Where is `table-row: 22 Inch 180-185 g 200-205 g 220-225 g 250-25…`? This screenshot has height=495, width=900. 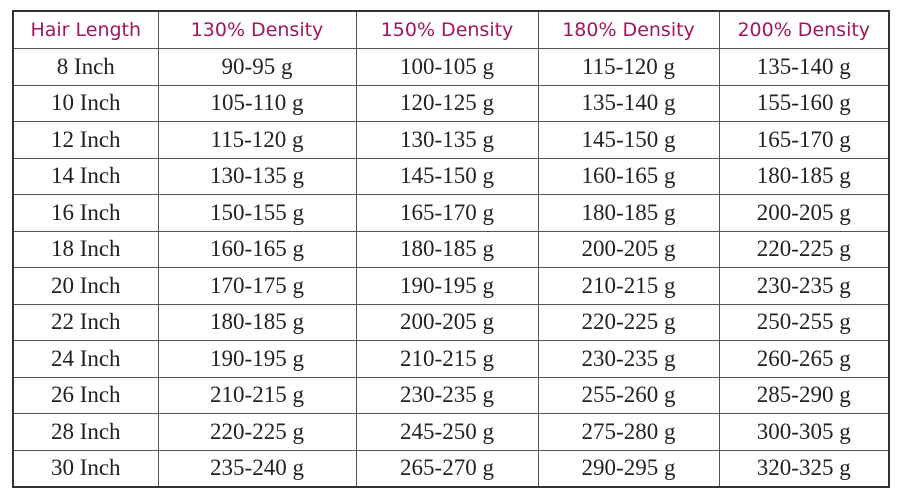 table-row: 22 Inch 180-185 g 200-205 g 220-225 g 250-25… is located at coordinates (451, 322).